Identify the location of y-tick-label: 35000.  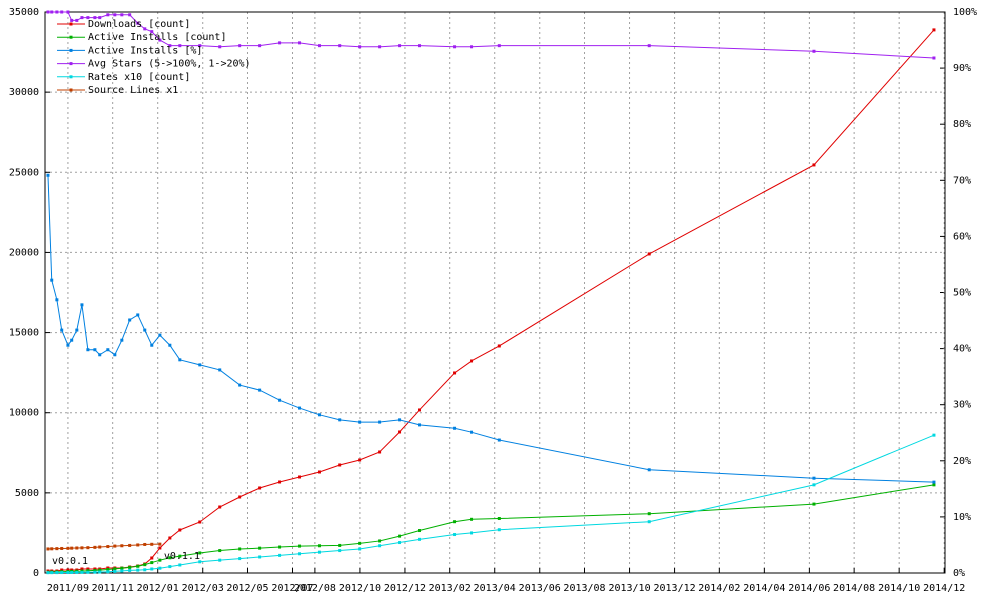
(24, 12).